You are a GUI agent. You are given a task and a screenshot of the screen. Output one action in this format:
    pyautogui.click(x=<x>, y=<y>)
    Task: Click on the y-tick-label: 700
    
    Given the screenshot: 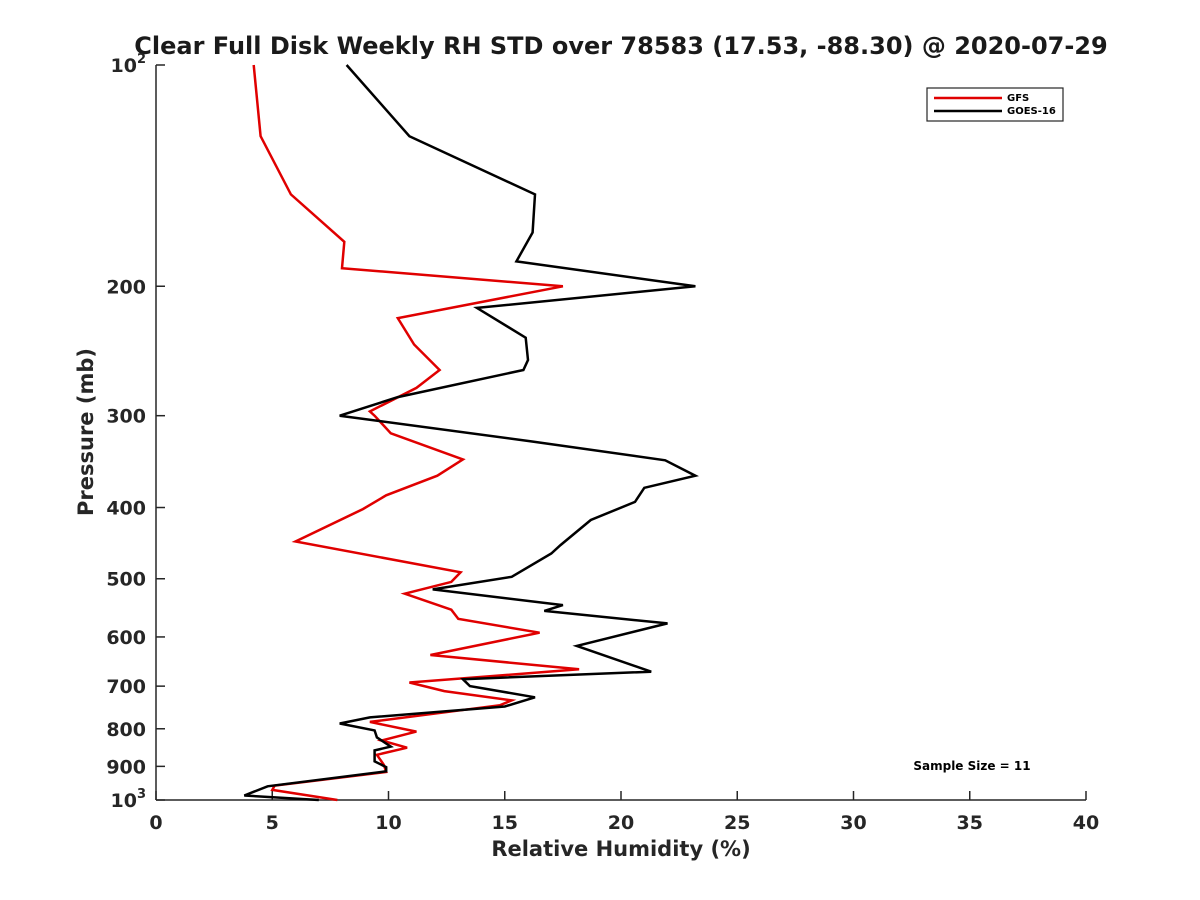 What is the action you would take?
    pyautogui.click(x=126, y=687)
    